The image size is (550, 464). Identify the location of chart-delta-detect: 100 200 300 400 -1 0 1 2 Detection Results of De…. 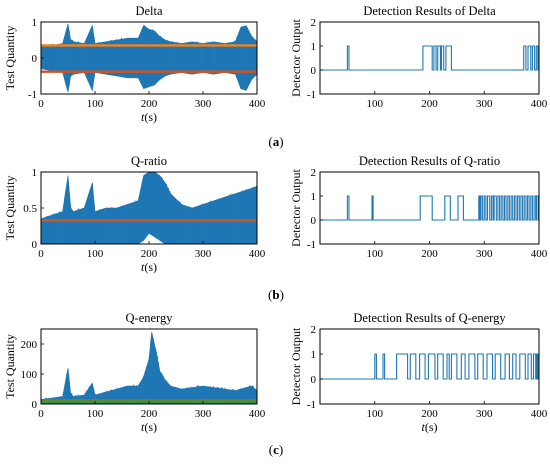
(418, 57).